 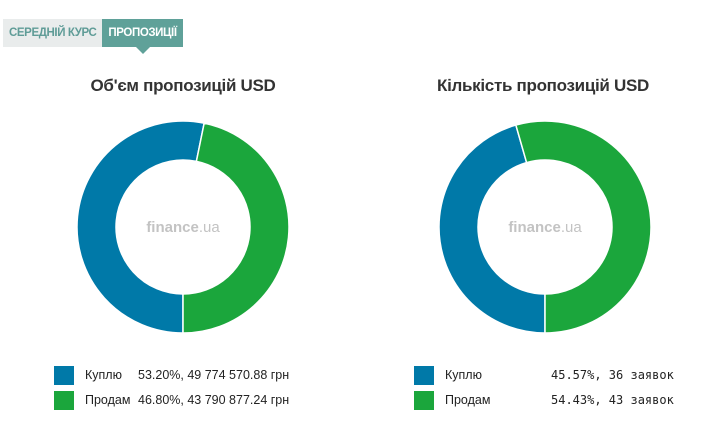 I want to click on legend-value-sell: 54.43%, 43 заявок, so click(x=612, y=400).